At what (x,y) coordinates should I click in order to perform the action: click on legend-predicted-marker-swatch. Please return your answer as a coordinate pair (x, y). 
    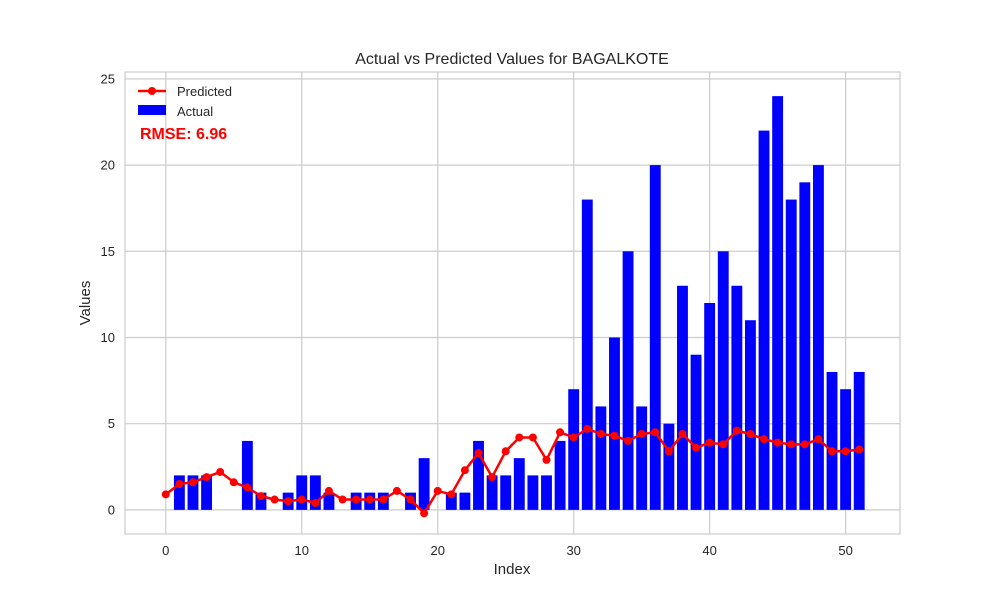
    Looking at the image, I should click on (152, 91).